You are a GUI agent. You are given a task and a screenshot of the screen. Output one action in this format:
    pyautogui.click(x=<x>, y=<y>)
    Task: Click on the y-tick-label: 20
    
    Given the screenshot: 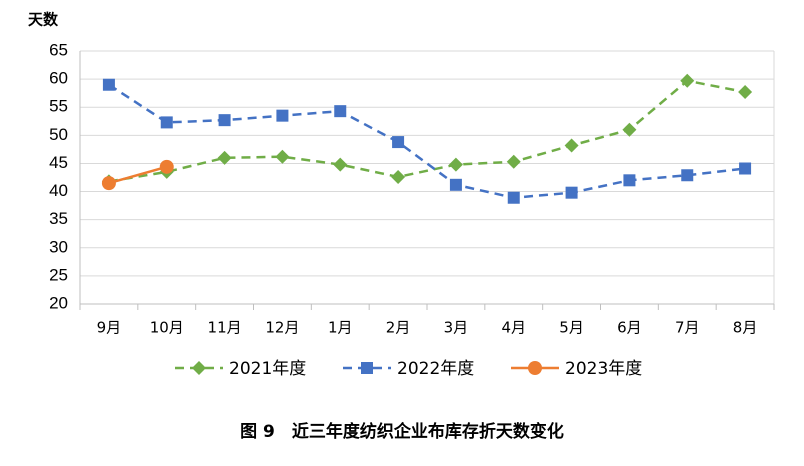 What is the action you would take?
    pyautogui.click(x=58, y=302)
    